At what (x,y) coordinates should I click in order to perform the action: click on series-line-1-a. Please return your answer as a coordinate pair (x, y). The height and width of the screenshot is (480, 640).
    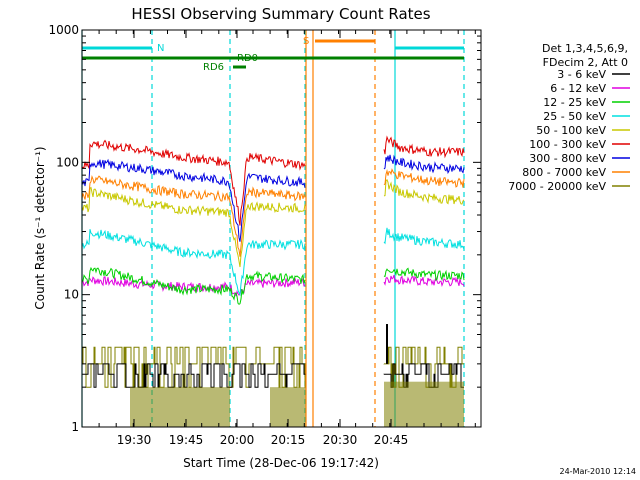
    Looking at the image, I should click on (193, 286).